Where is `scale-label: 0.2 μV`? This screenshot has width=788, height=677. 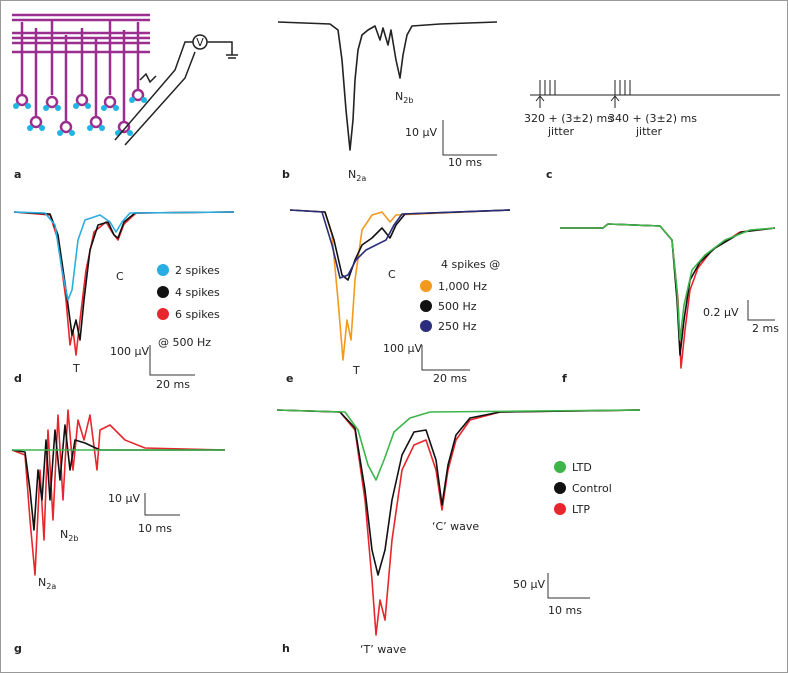
scale-label: 0.2 μV is located at coordinates (721, 312).